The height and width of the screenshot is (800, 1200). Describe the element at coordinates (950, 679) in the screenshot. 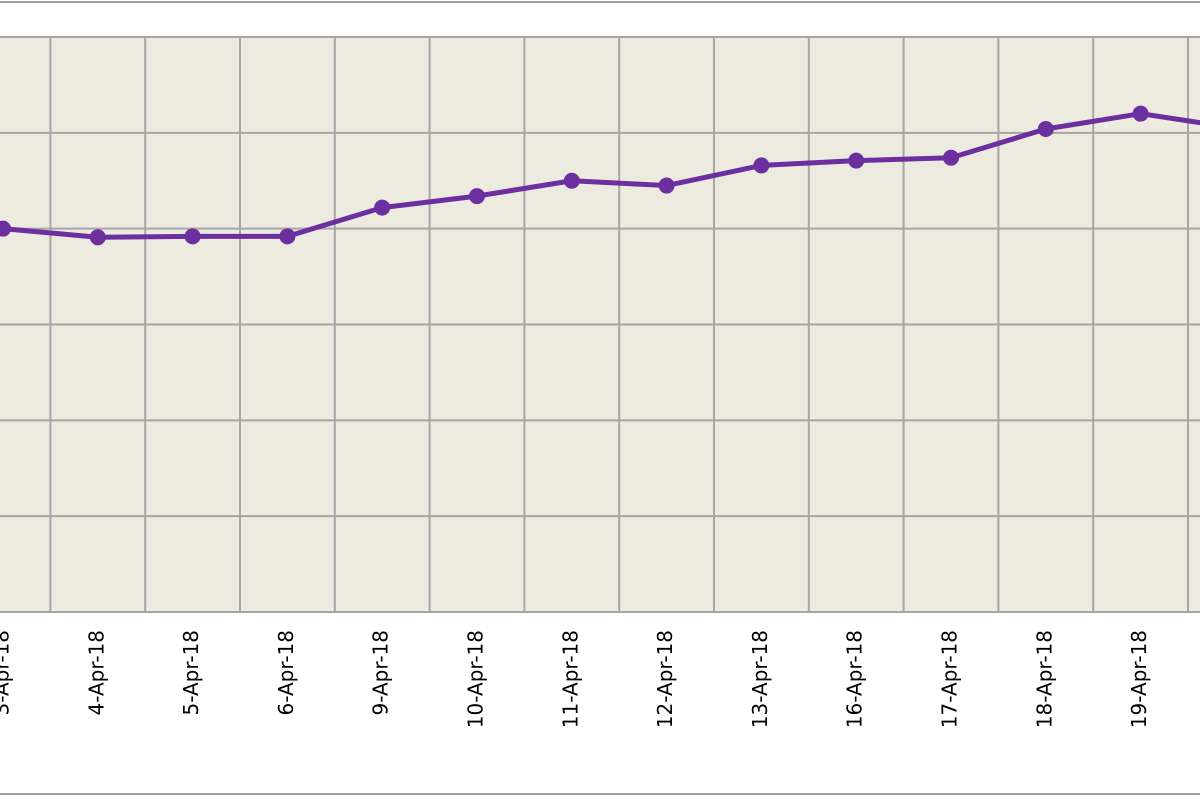

I see `x-tick-label: 17-Apr-18` at that location.